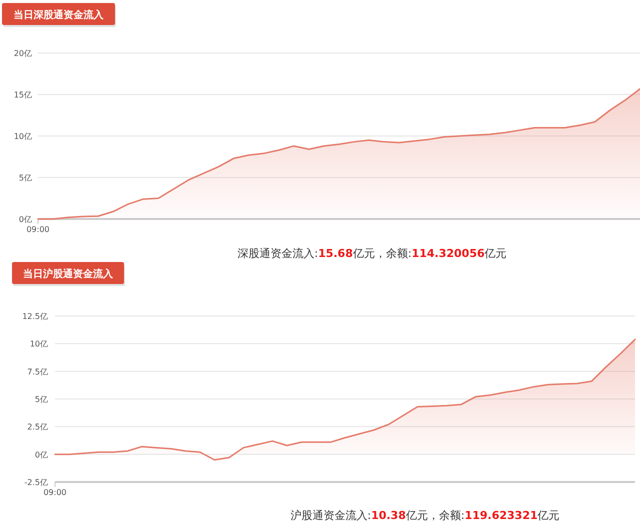  Describe the element at coordinates (59, 15) in the screenshot. I see `chart-title: 当日深股通资金流入` at that location.